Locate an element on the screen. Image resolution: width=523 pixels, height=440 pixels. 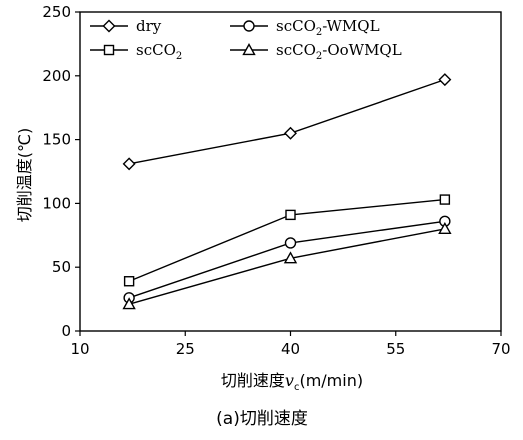
legend-label: scCO2-OoWMQL is located at coordinates (339, 51).